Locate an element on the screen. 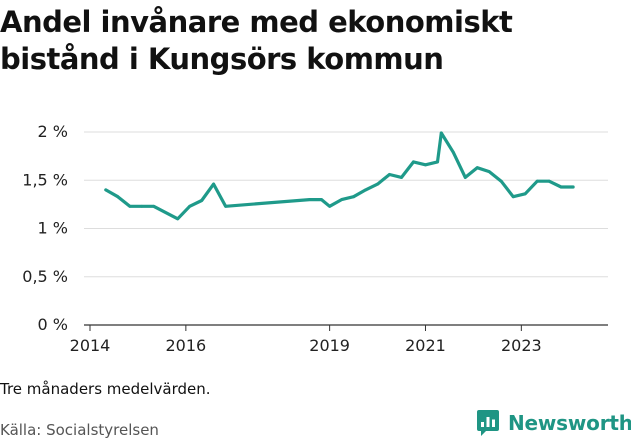 This screenshot has width=631, height=439. y-tick-label: 2 % is located at coordinates (53, 131).